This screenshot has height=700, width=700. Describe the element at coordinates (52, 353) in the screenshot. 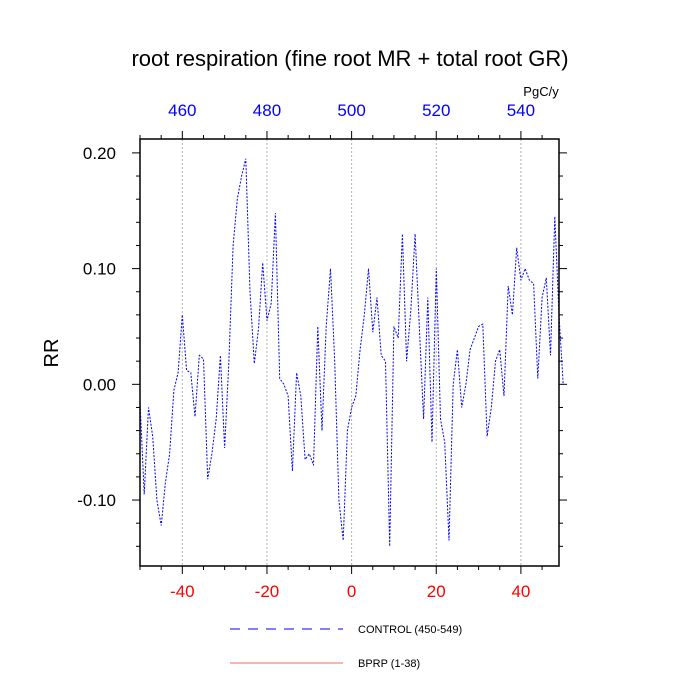

I see `y-axis-label: RR` at that location.